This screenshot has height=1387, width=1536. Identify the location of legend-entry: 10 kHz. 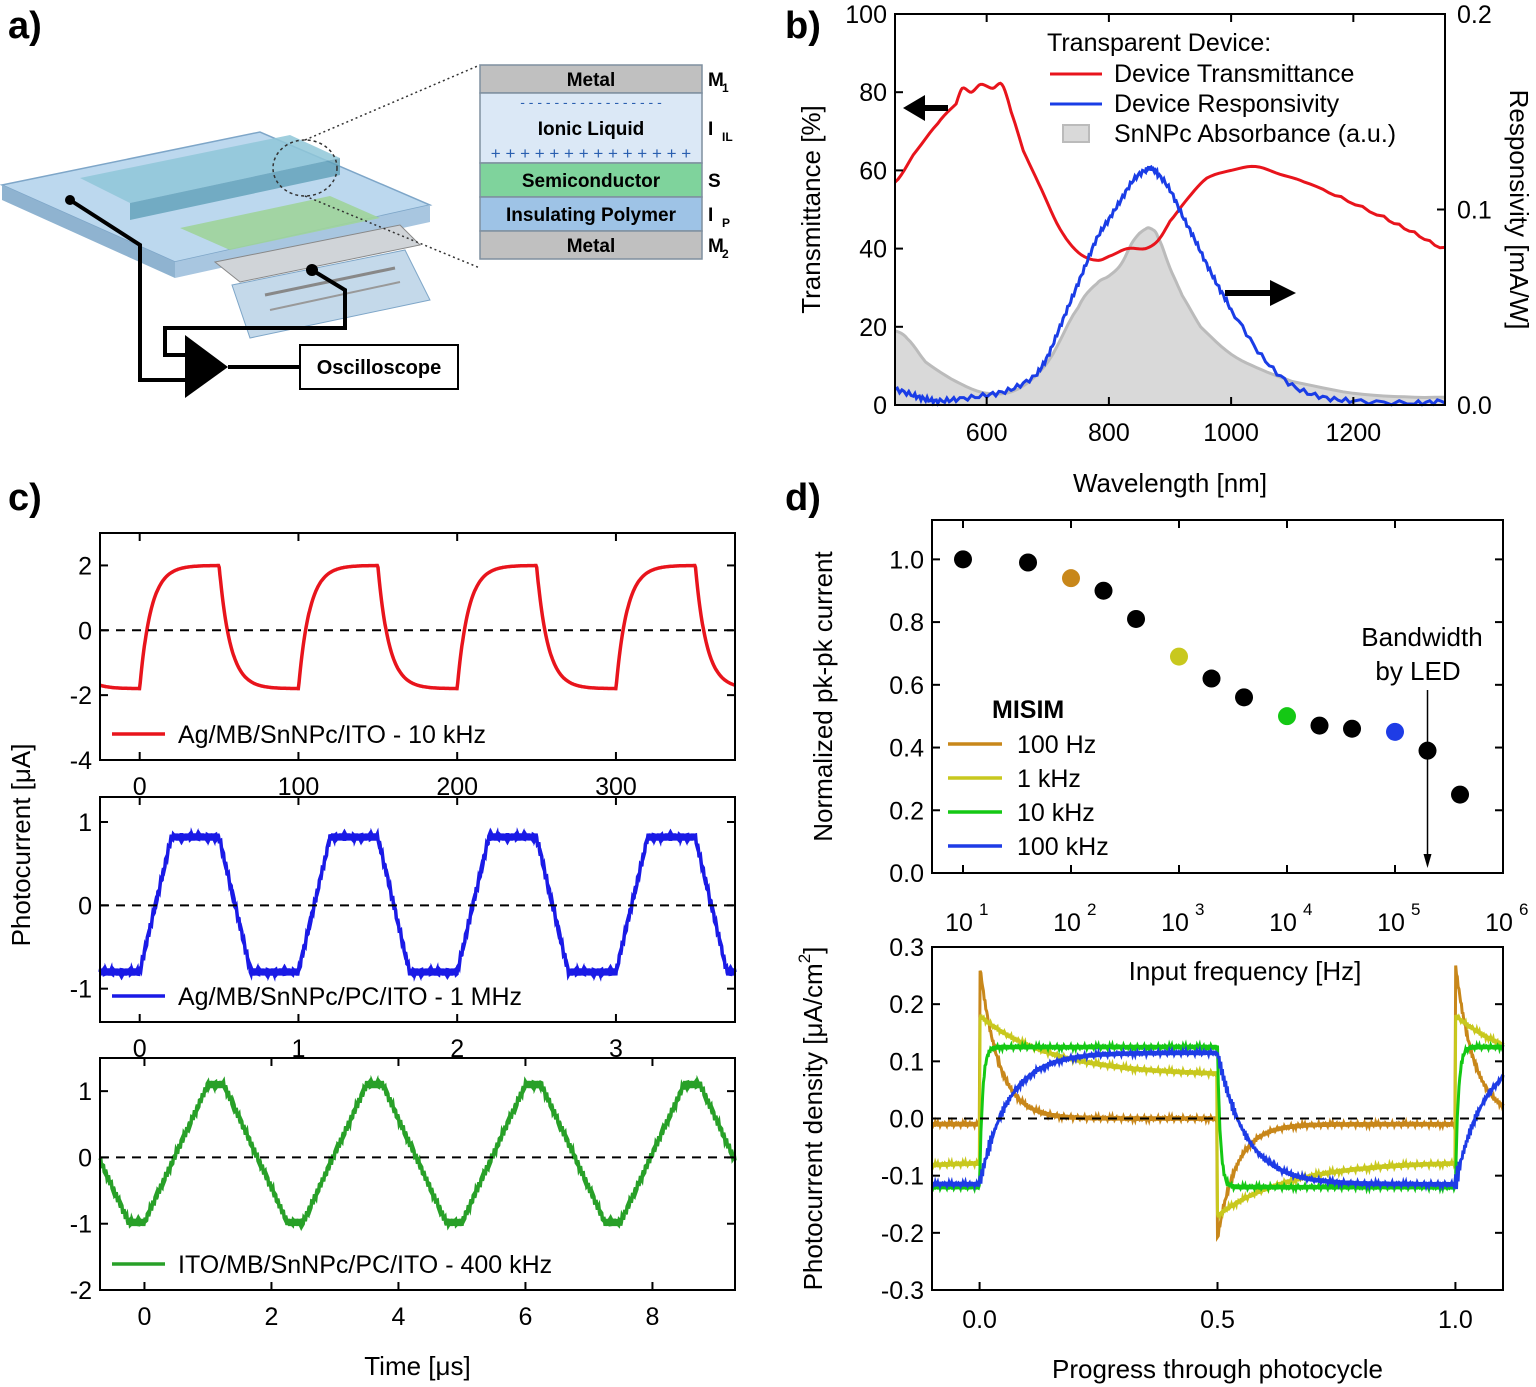
(1056, 813).